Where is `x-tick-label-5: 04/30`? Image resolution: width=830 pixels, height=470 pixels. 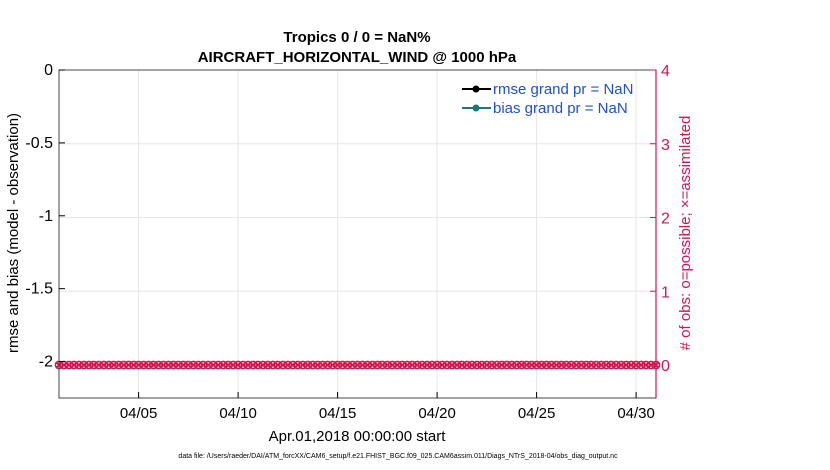
x-tick-label-5: 04/30 is located at coordinates (636, 413).